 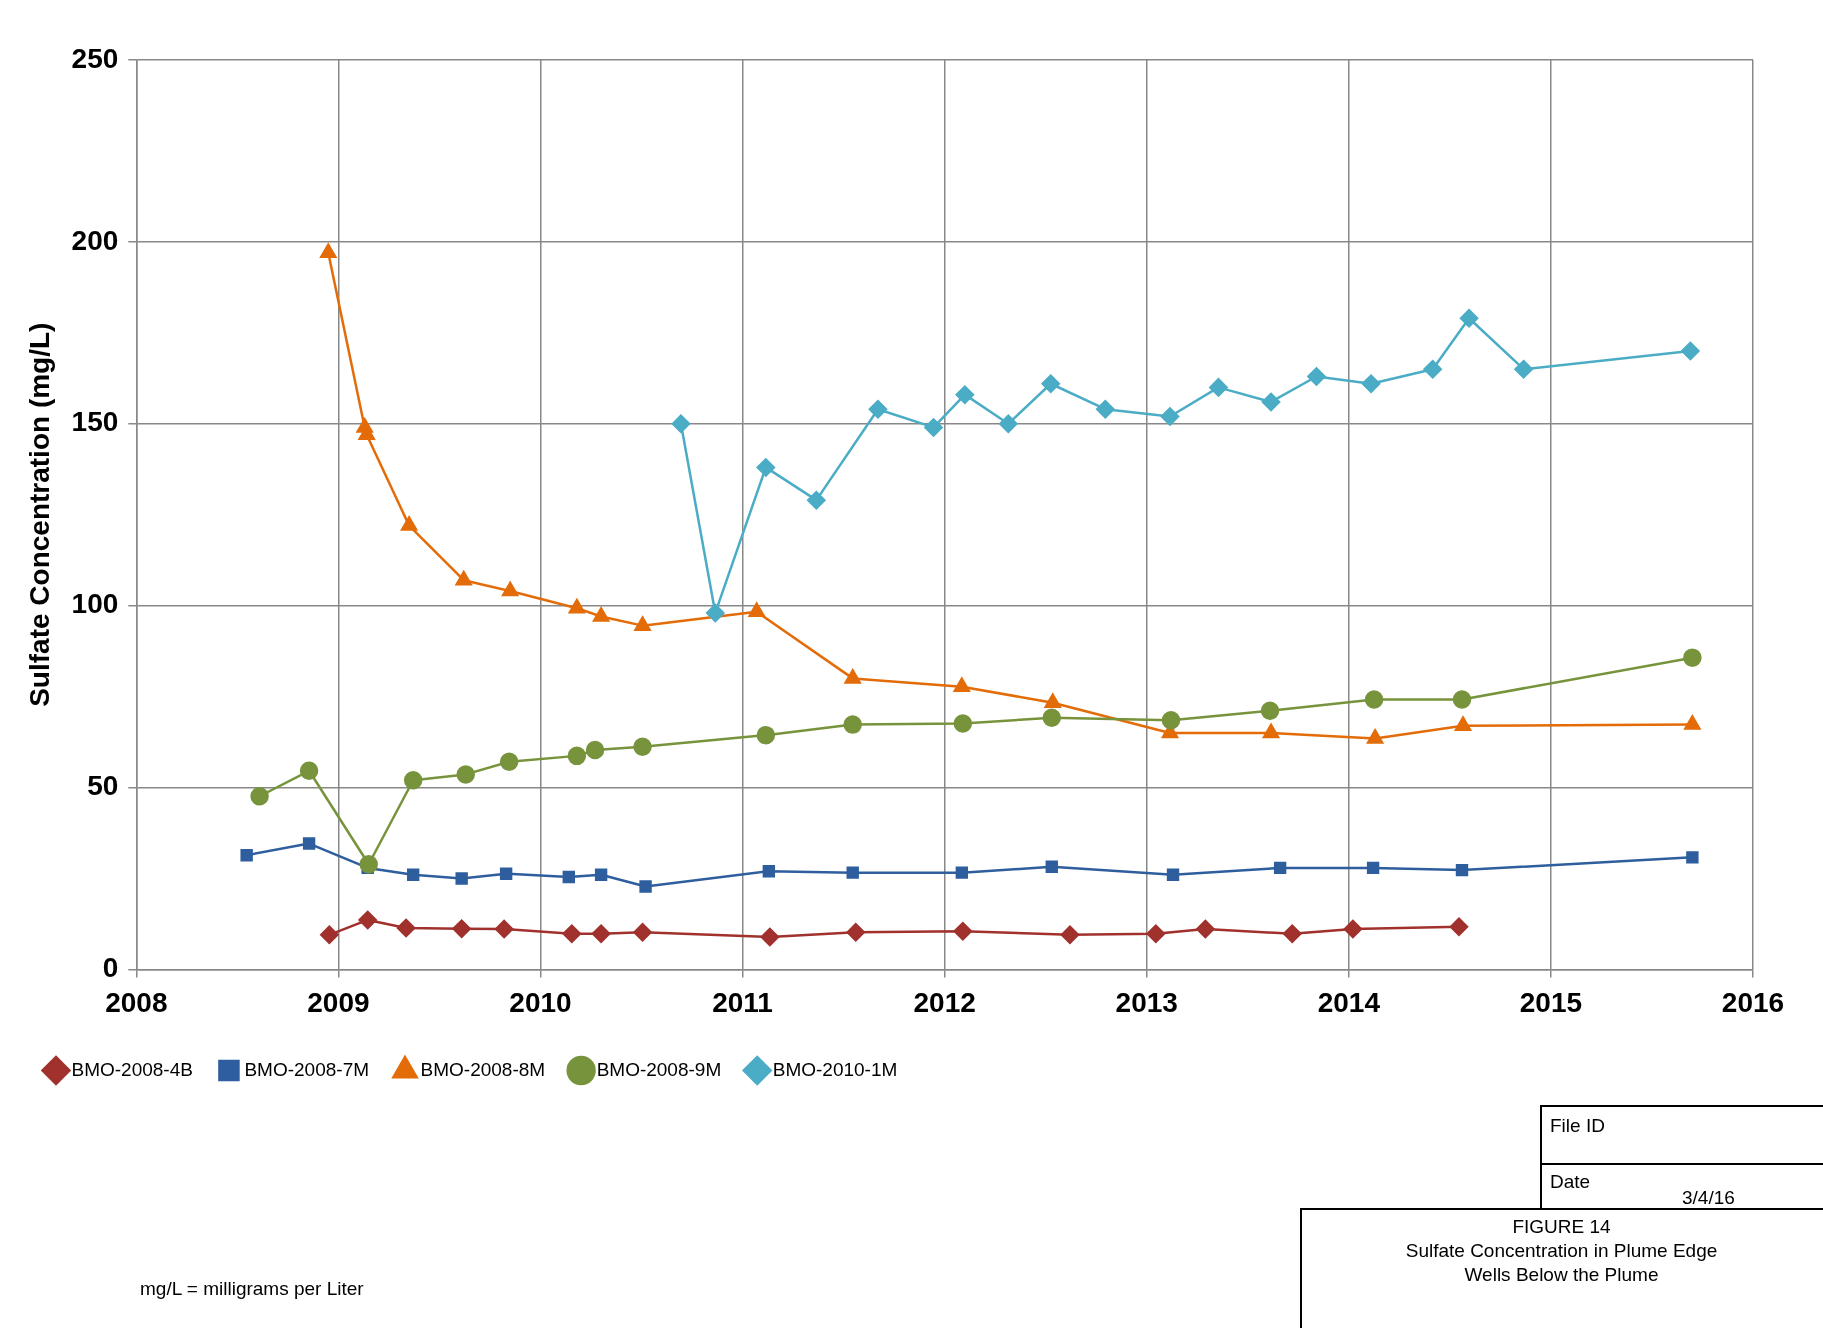 What do you see at coordinates (540, 1002) in the screenshot?
I see `x-tick-label: 2010` at bounding box center [540, 1002].